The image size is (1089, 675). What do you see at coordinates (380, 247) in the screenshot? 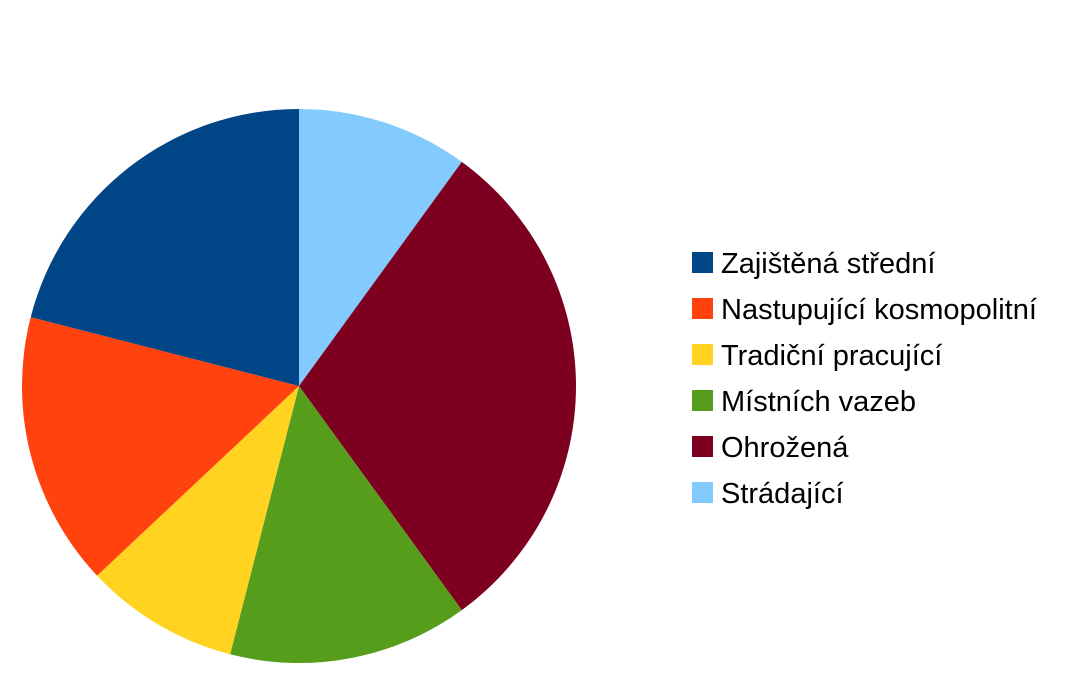
I see `pie-slice-stradajici` at bounding box center [380, 247].